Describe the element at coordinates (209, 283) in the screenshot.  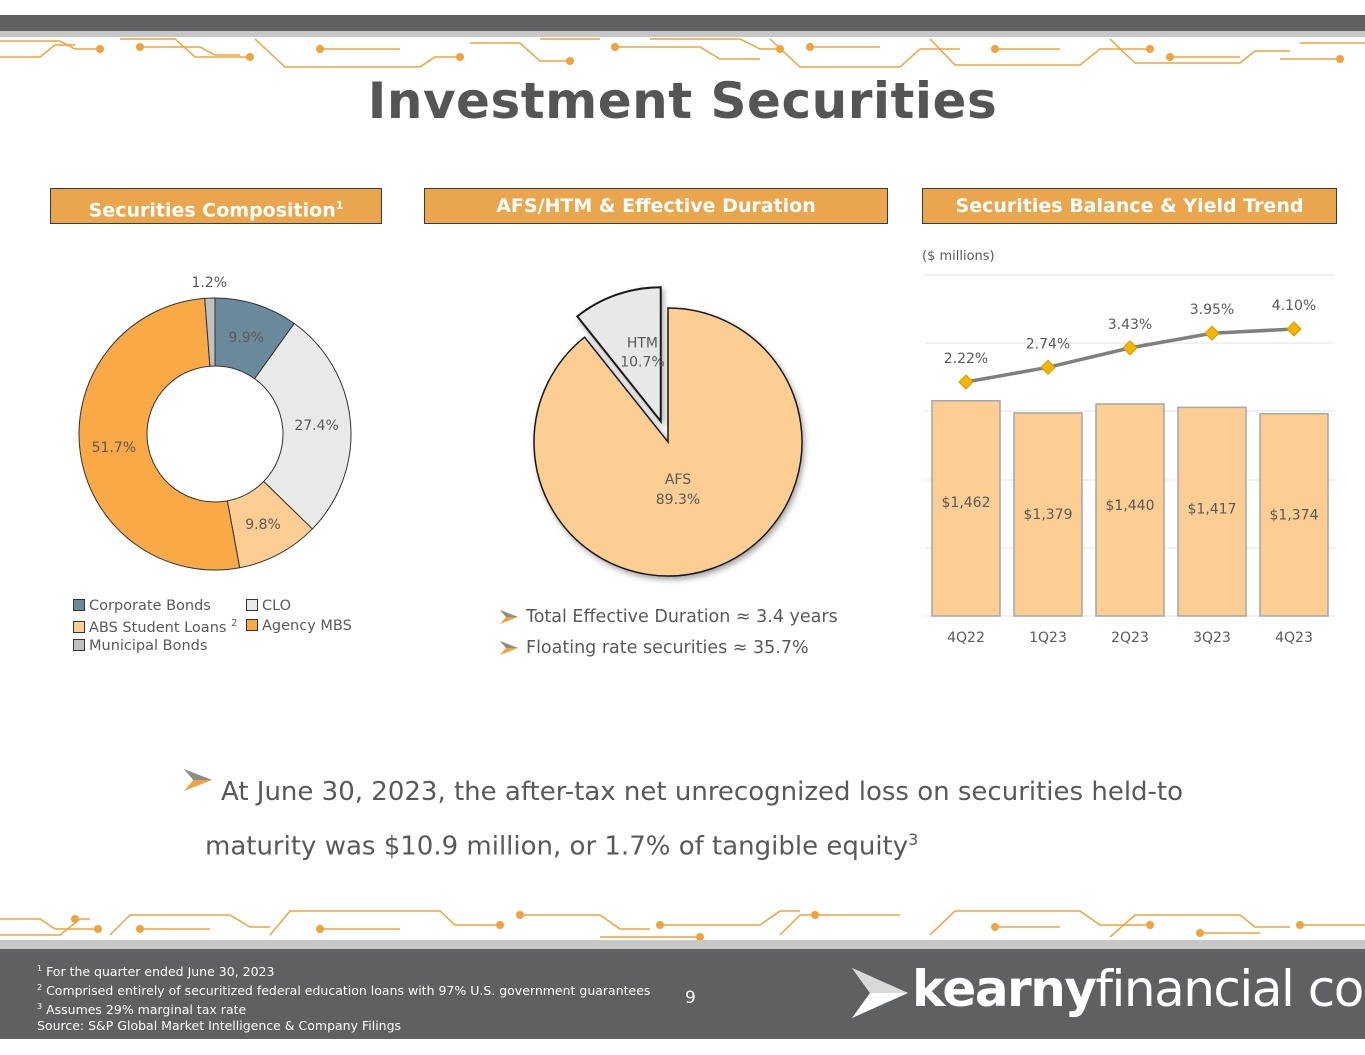
I see `donut-data-label: 1.2%` at that location.